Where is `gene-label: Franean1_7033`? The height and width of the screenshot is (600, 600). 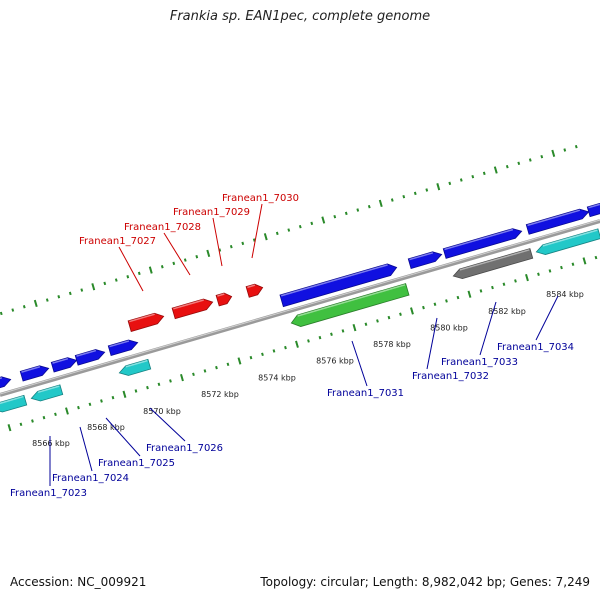 gene-label: Franean1_7033 is located at coordinates (479, 362).